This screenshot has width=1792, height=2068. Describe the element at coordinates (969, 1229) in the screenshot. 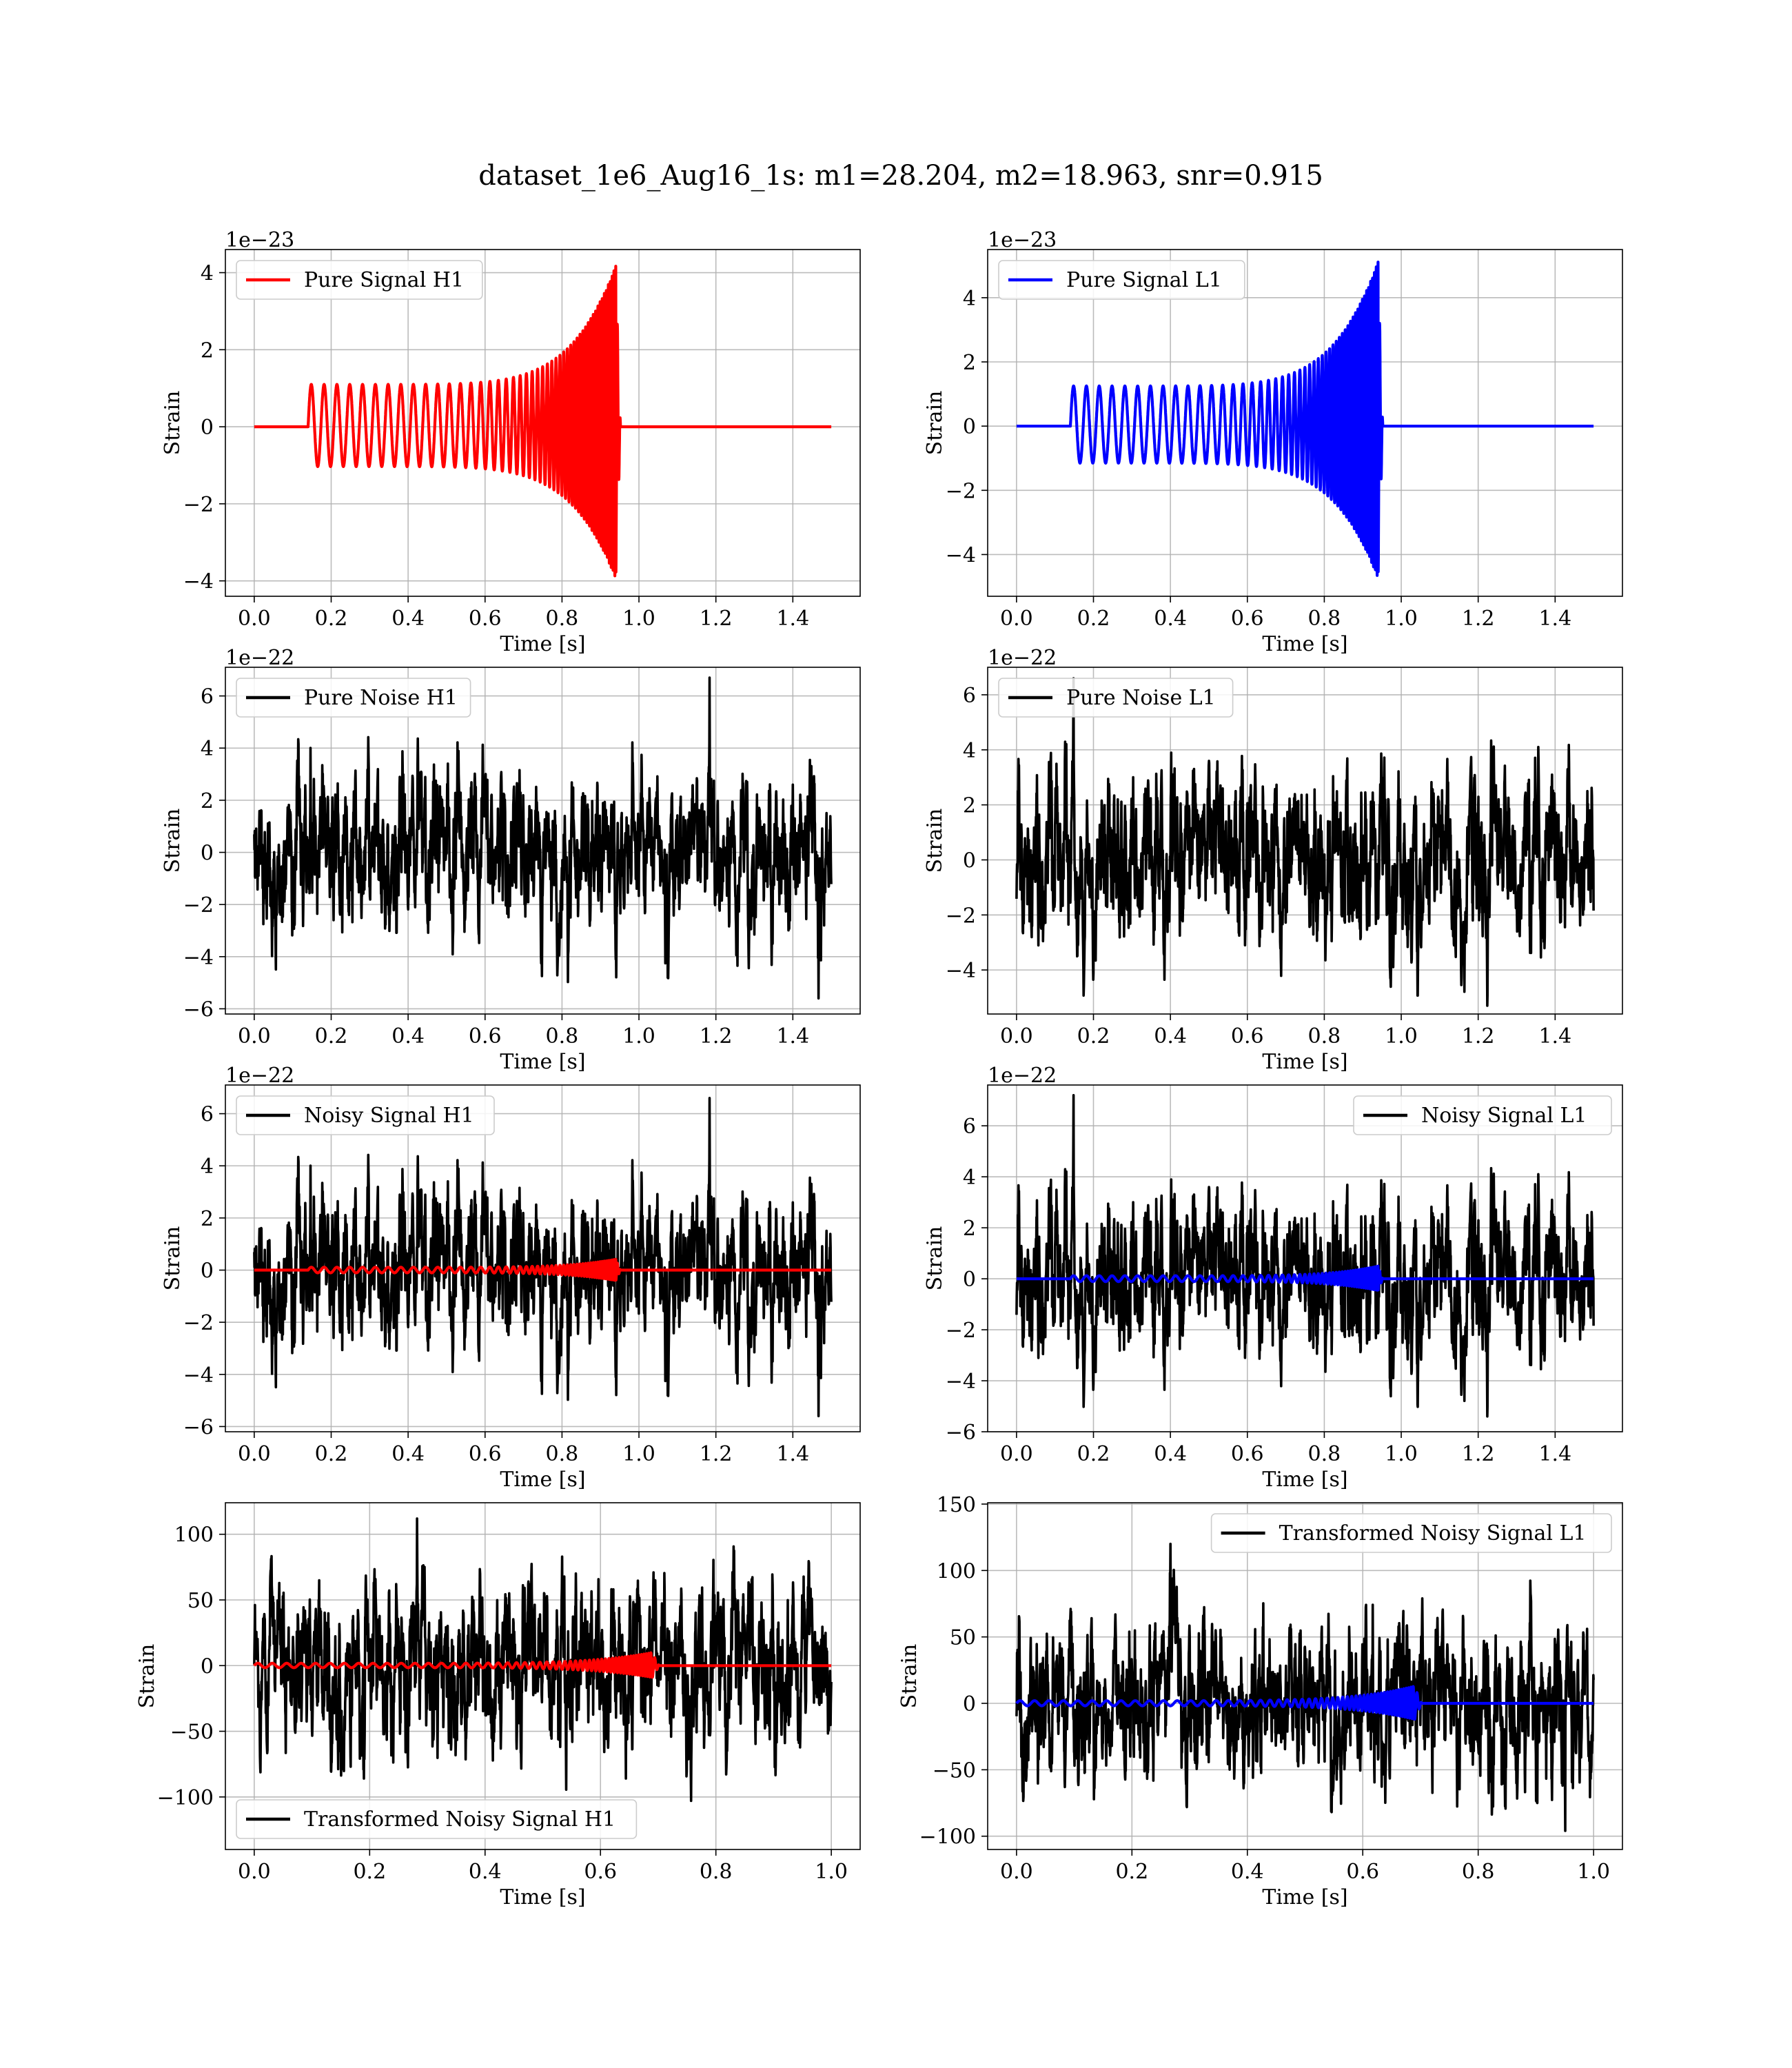

I see `y-tick-label: 2` at that location.